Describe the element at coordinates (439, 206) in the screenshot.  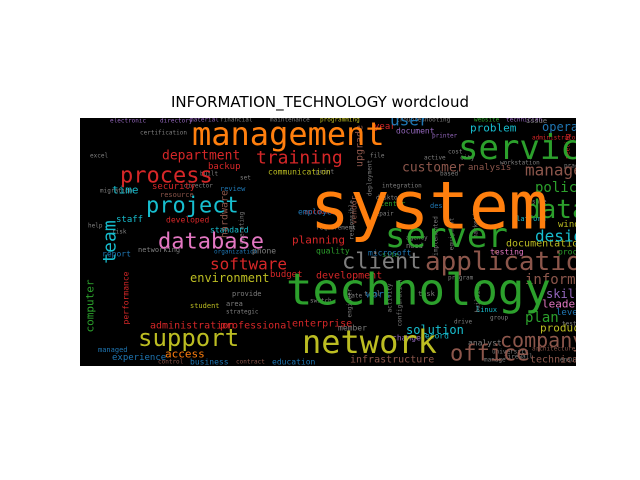
I see `word-desk: desk` at that location.